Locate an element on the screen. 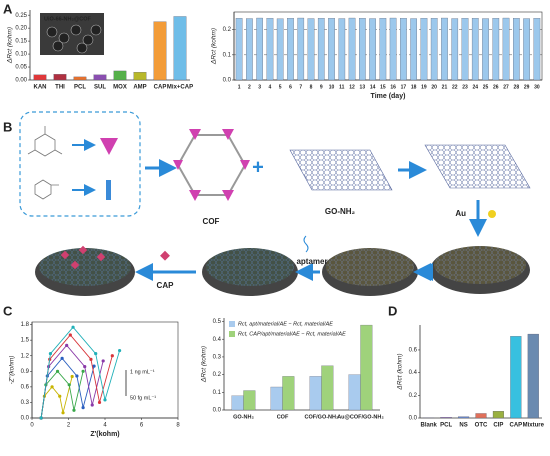 Image resolution: width=550 pixels, height=456 pixels. x-tick-label: 16 is located at coordinates (393, 87).